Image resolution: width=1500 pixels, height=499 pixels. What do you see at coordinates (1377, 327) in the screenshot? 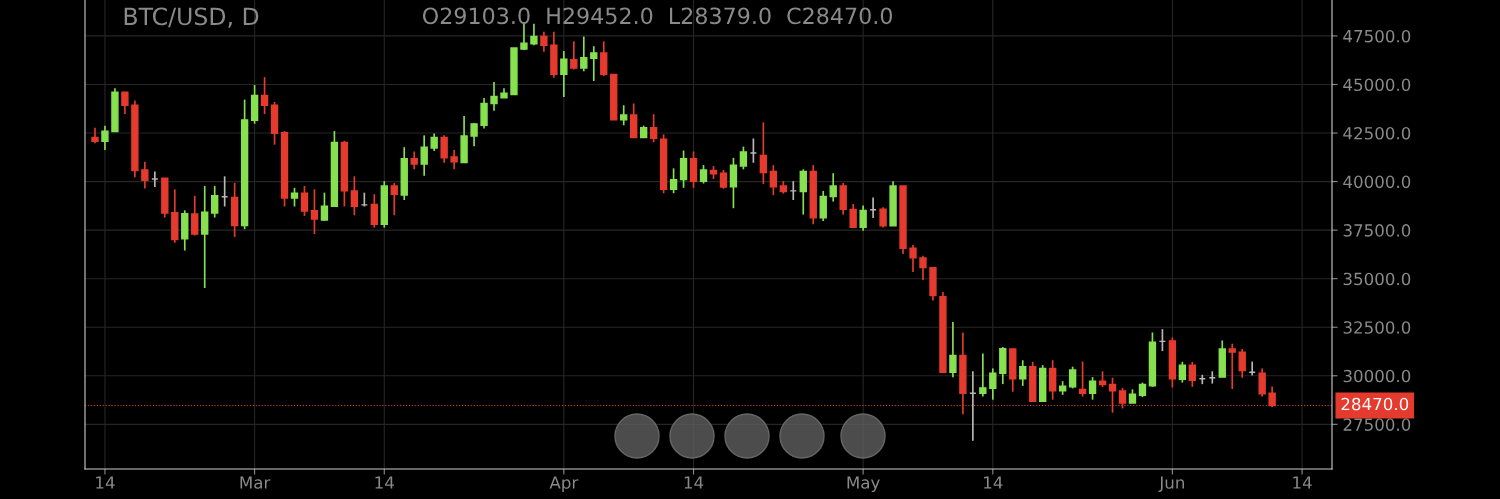
I see `y-tick-label: 32500.0` at bounding box center [1377, 327].